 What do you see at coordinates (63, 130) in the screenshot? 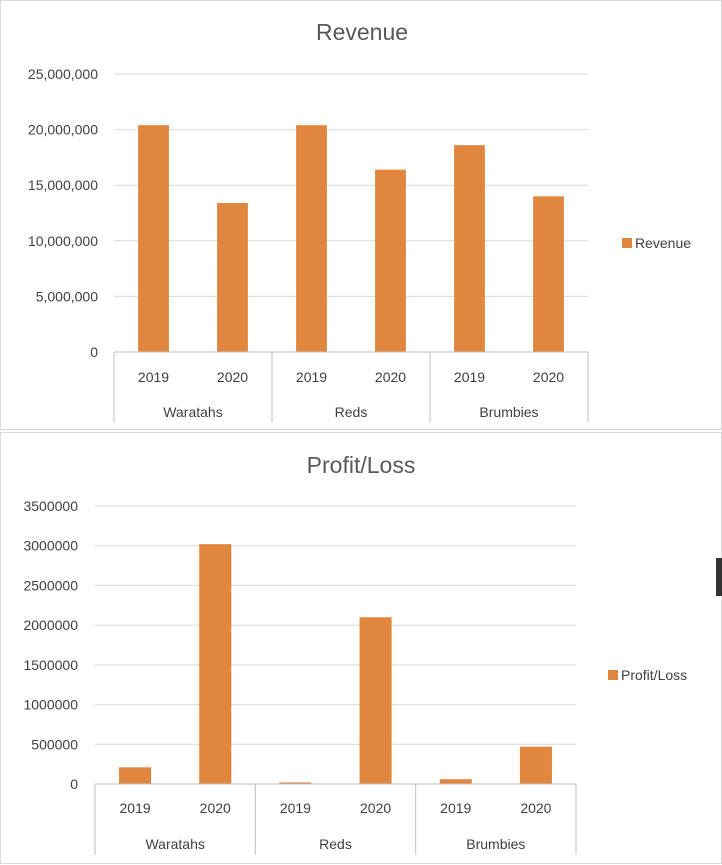
I see `y-tick-label: 20,000,000` at bounding box center [63, 130].